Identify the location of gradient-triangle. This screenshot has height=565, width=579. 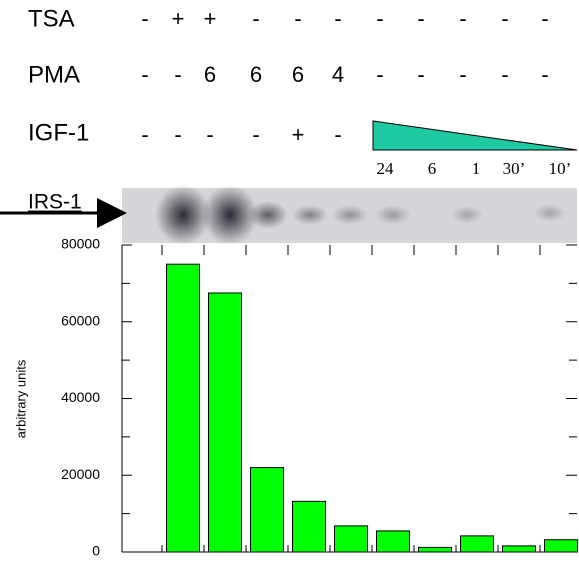
(475, 135).